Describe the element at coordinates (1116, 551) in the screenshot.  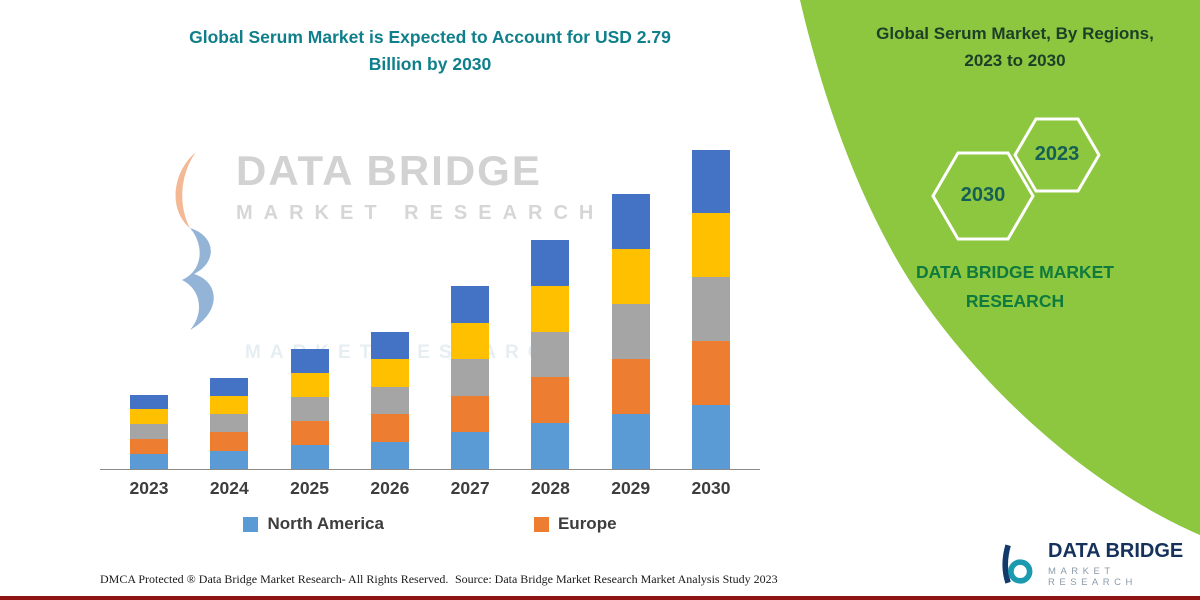
I see `brand-logo-name: DATA BRIDGE` at that location.